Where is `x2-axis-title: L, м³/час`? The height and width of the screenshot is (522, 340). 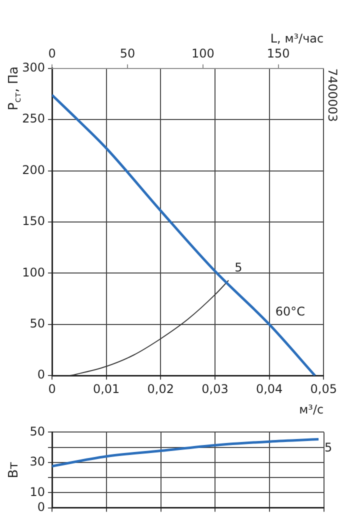
x2-axis-title: L, м³/час is located at coordinates (297, 38).